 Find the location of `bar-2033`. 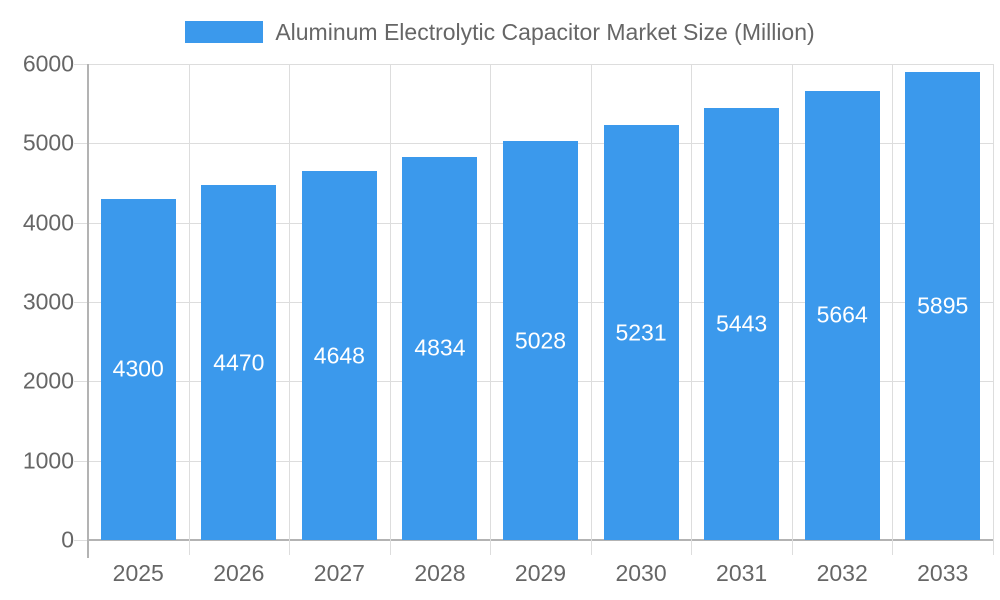

bar-2033 is located at coordinates (943, 306).